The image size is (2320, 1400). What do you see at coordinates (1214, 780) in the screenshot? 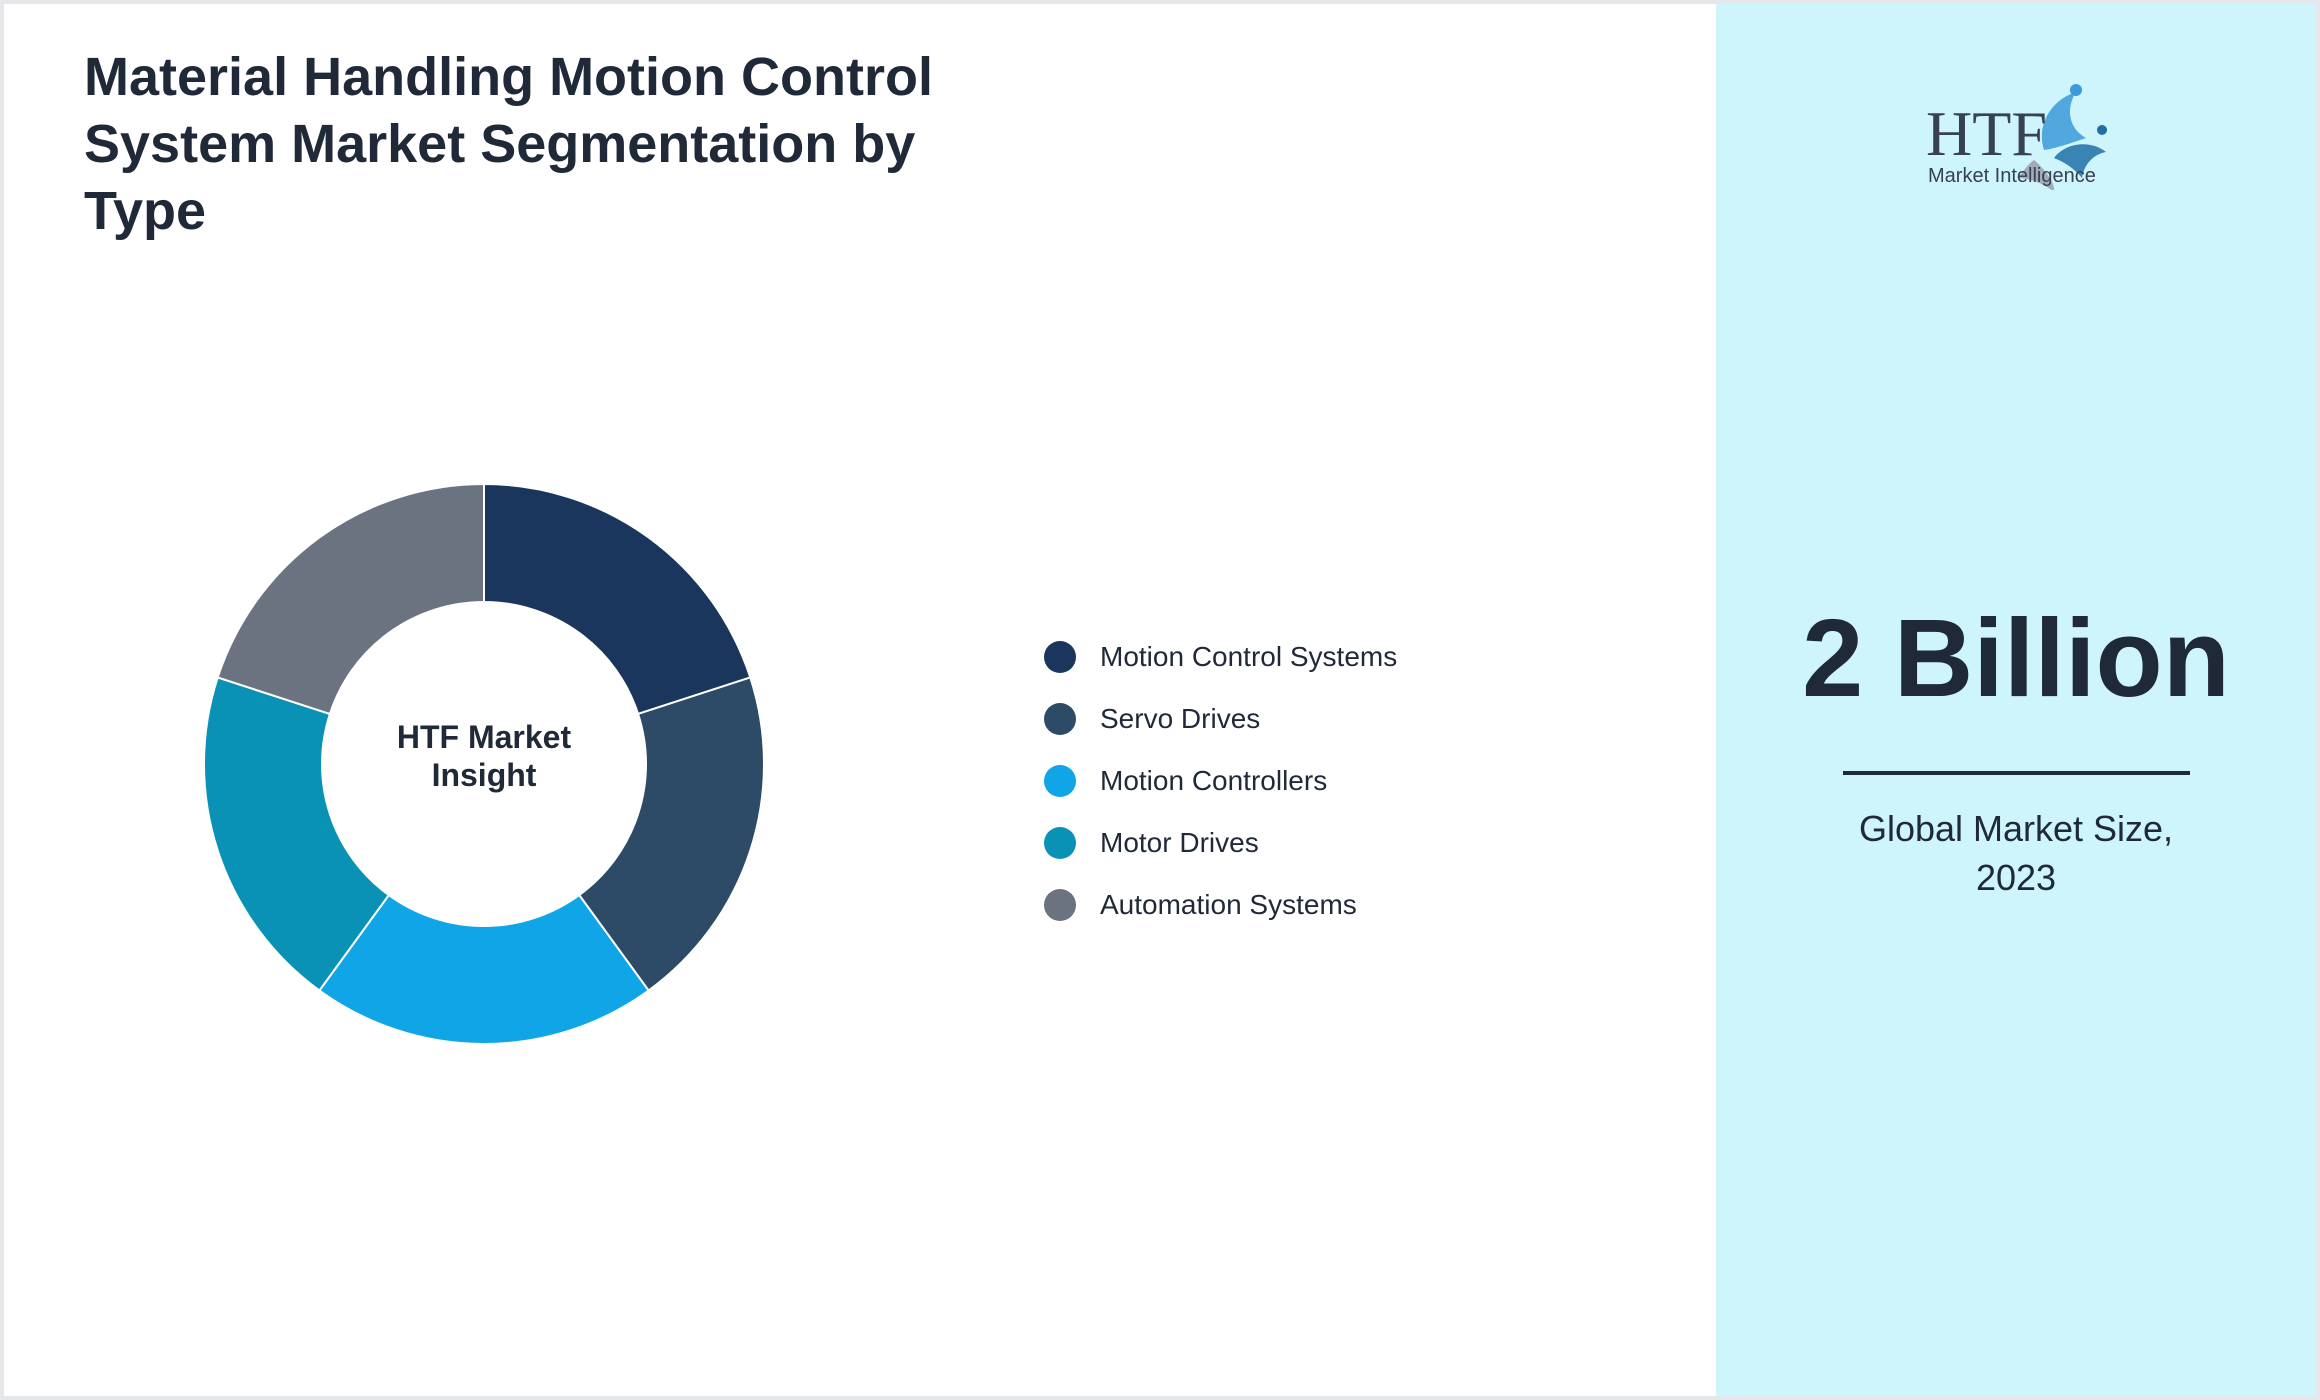
I see `legend-label: Motion Controllers` at bounding box center [1214, 780].